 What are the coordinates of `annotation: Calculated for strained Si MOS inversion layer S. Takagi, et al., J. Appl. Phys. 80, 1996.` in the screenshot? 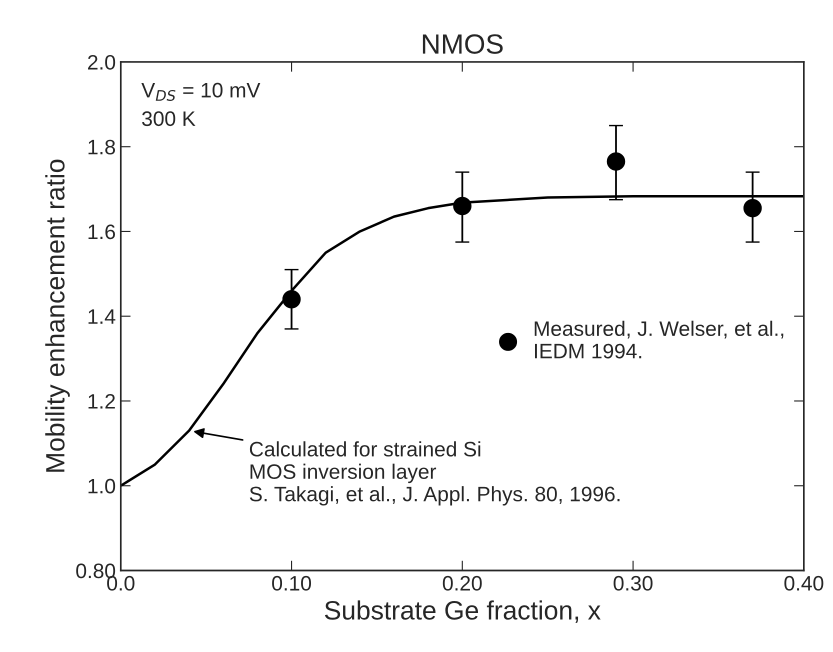 It's located at (435, 473).